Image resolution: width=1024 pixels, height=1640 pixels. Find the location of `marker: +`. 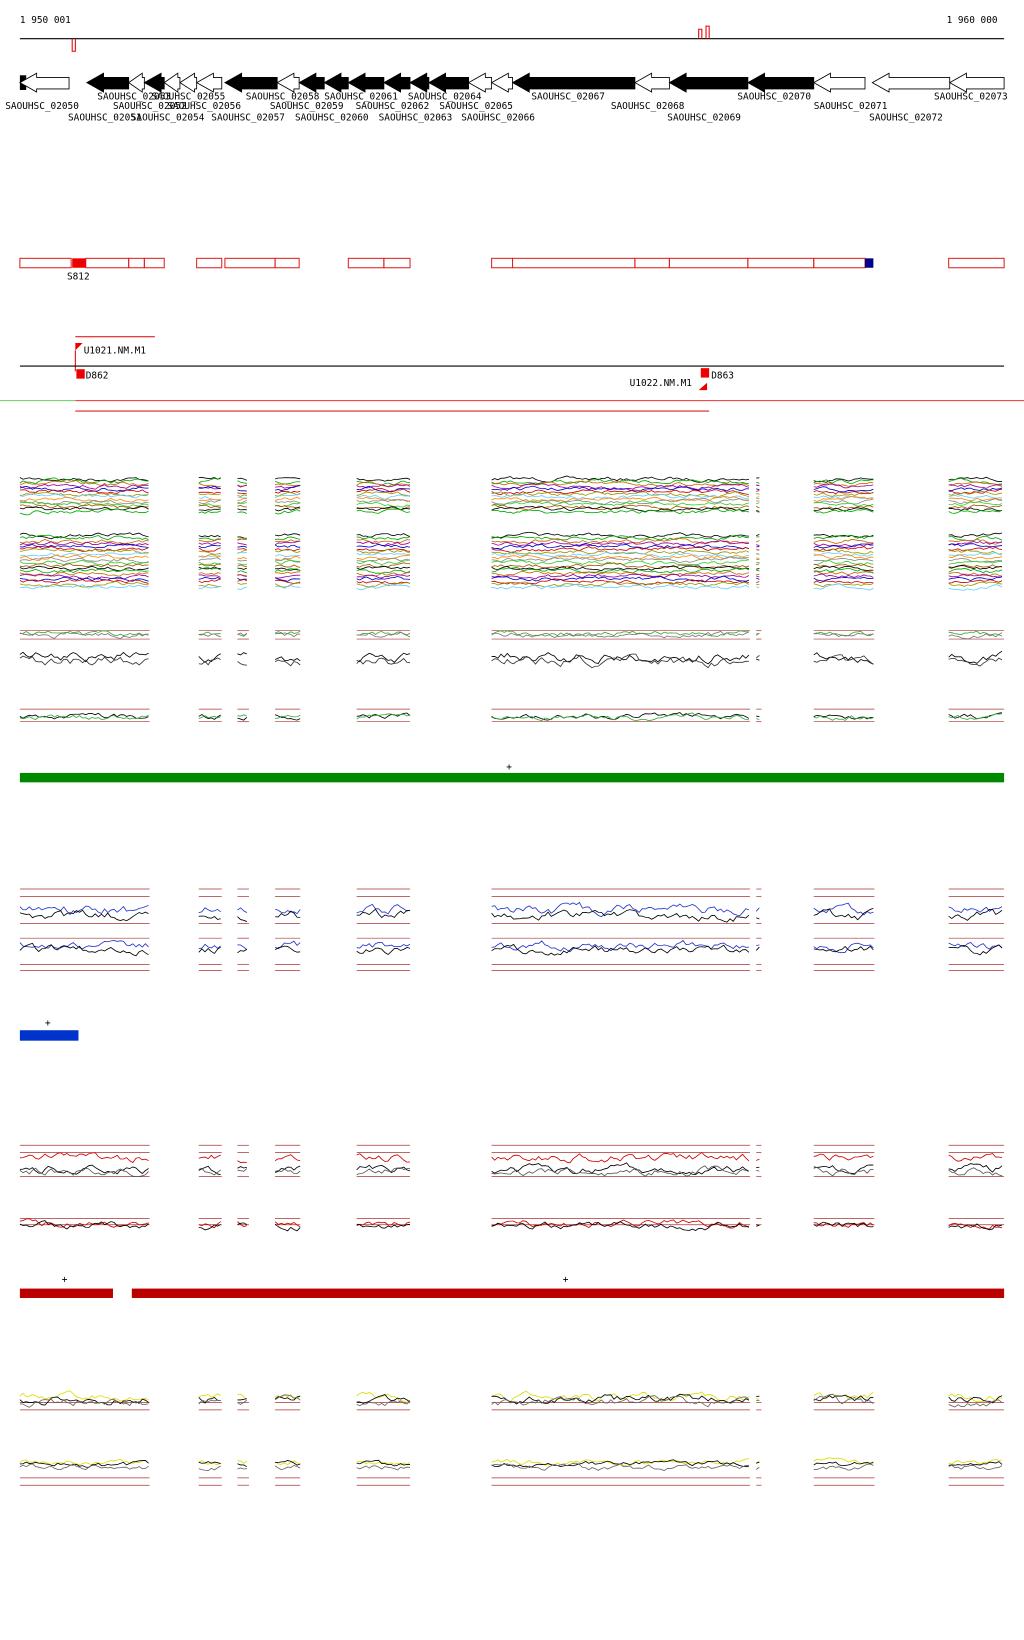

marker: + is located at coordinates (566, 1279).